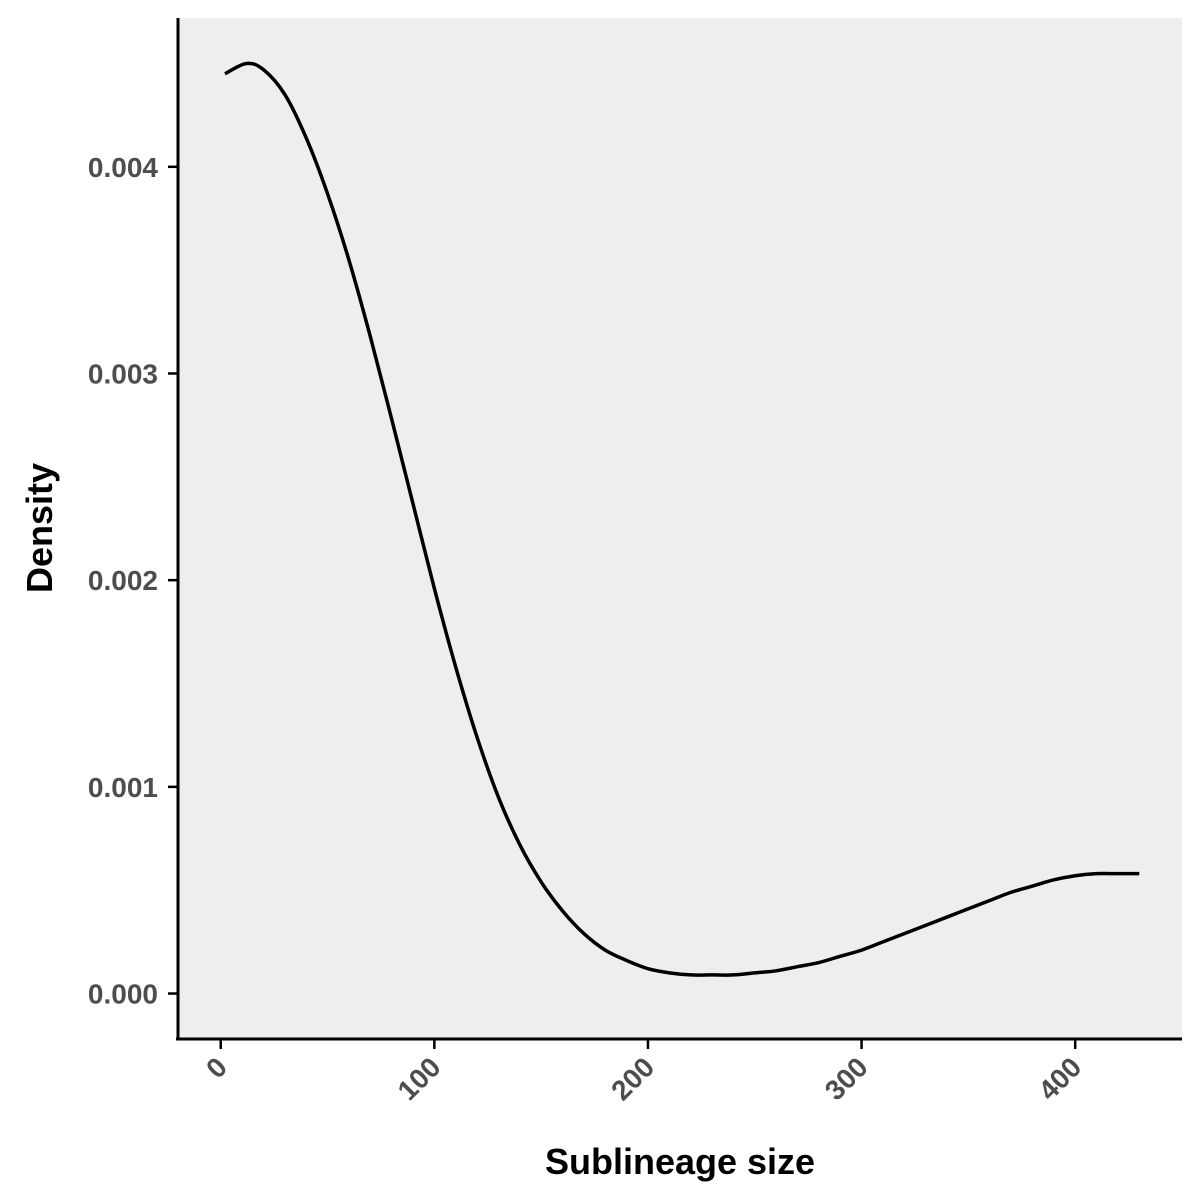 This screenshot has width=1200, height=1200. What do you see at coordinates (680, 1161) in the screenshot?
I see `x-axis-title: Sublineage size` at bounding box center [680, 1161].